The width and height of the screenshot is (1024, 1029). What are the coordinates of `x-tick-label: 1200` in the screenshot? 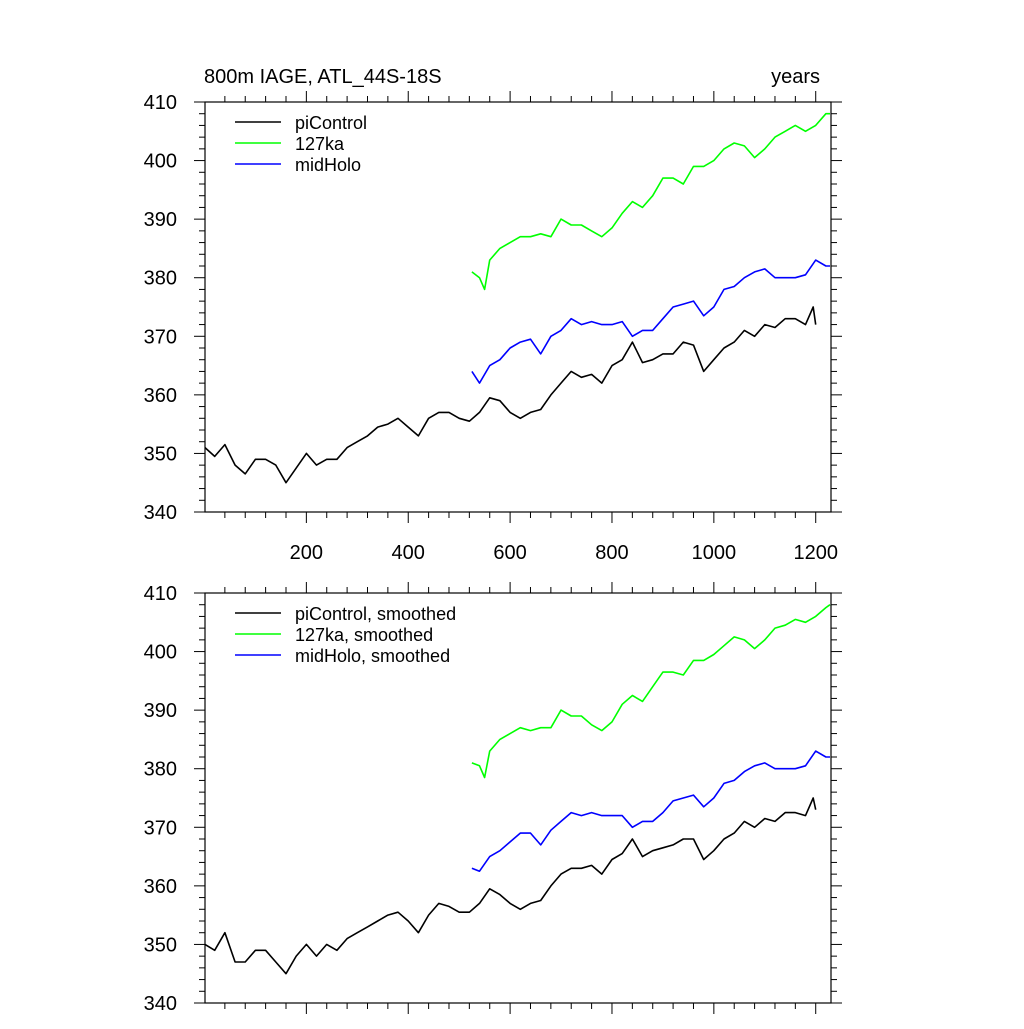 It's located at (815, 553).